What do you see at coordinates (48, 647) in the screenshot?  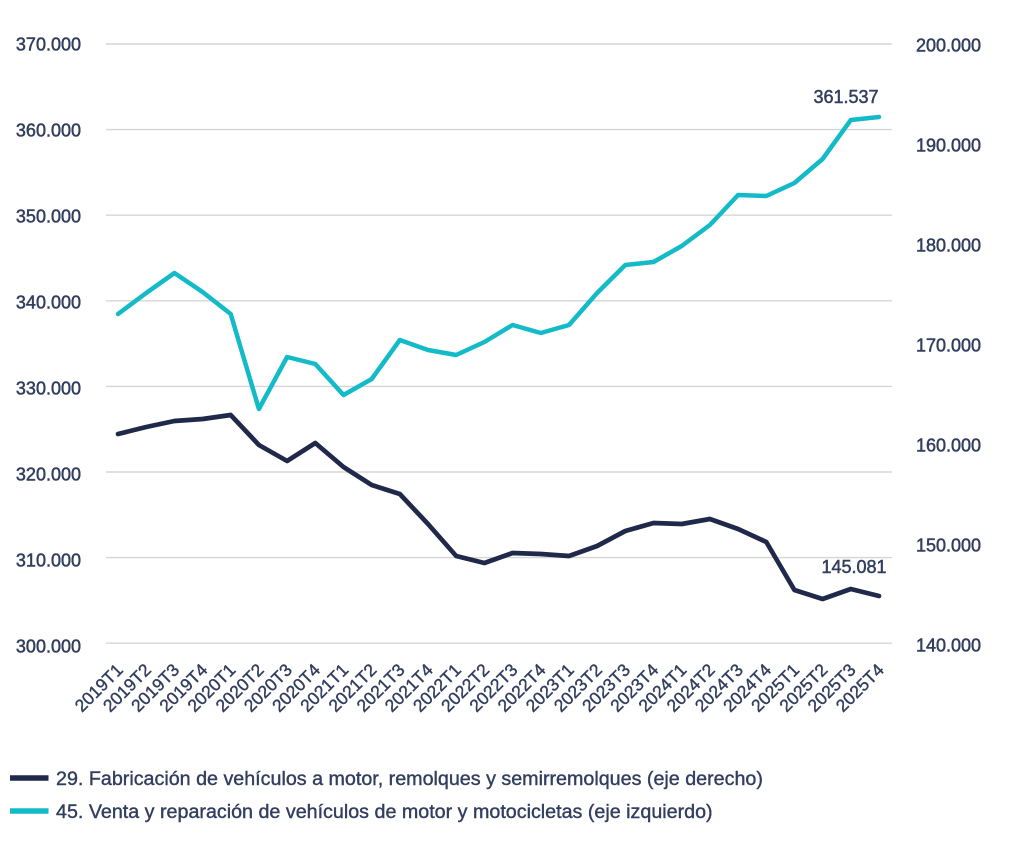 I see `svg-text: 300.000` at bounding box center [48, 647].